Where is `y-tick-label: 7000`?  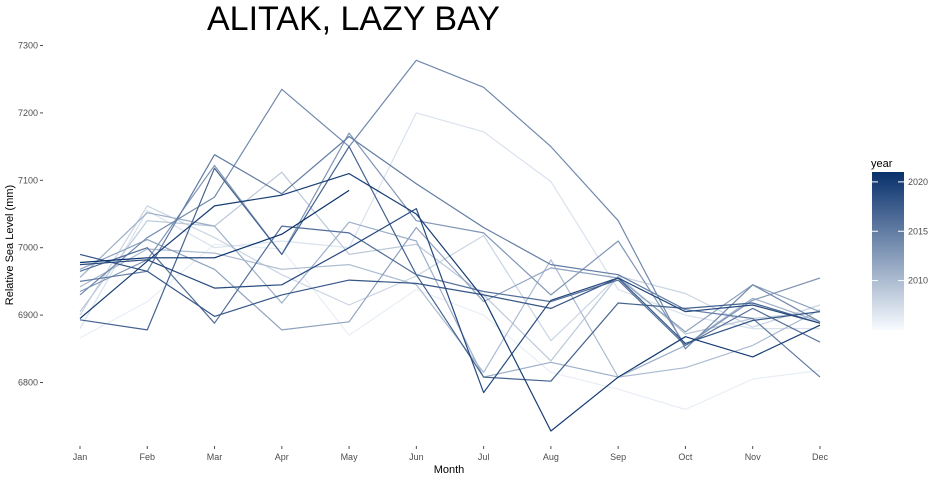
y-tick-label: 7000 is located at coordinates (28, 248).